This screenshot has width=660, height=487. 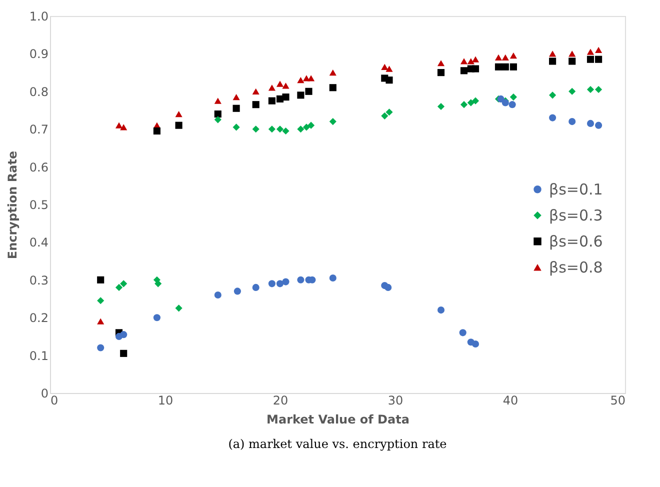 What do you see at coordinates (38, 17) in the screenshot?
I see `y-tick-label: 1.0` at bounding box center [38, 17].